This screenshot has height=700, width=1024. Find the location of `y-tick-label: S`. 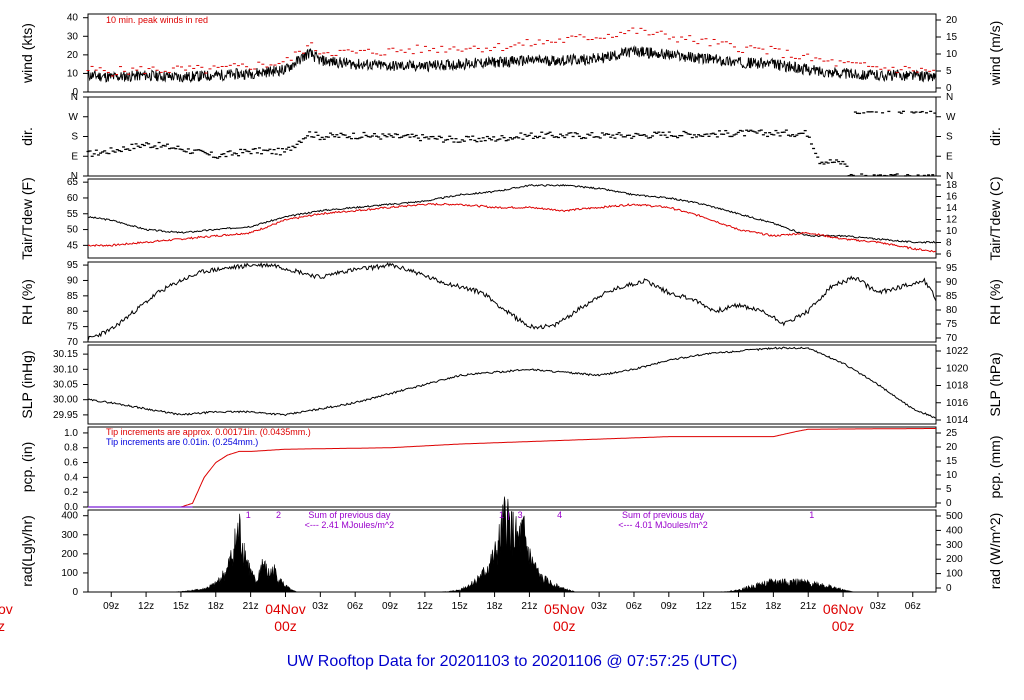

y-tick-label: S is located at coordinates (74, 137).